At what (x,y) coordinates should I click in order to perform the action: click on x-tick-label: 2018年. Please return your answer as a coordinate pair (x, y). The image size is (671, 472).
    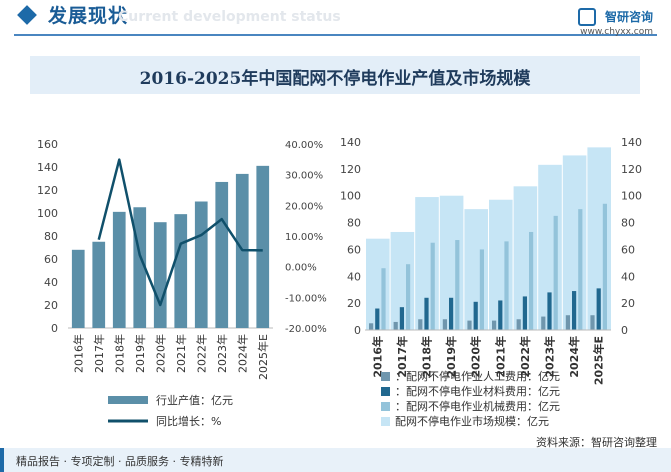
    Looking at the image, I should click on (427, 357).